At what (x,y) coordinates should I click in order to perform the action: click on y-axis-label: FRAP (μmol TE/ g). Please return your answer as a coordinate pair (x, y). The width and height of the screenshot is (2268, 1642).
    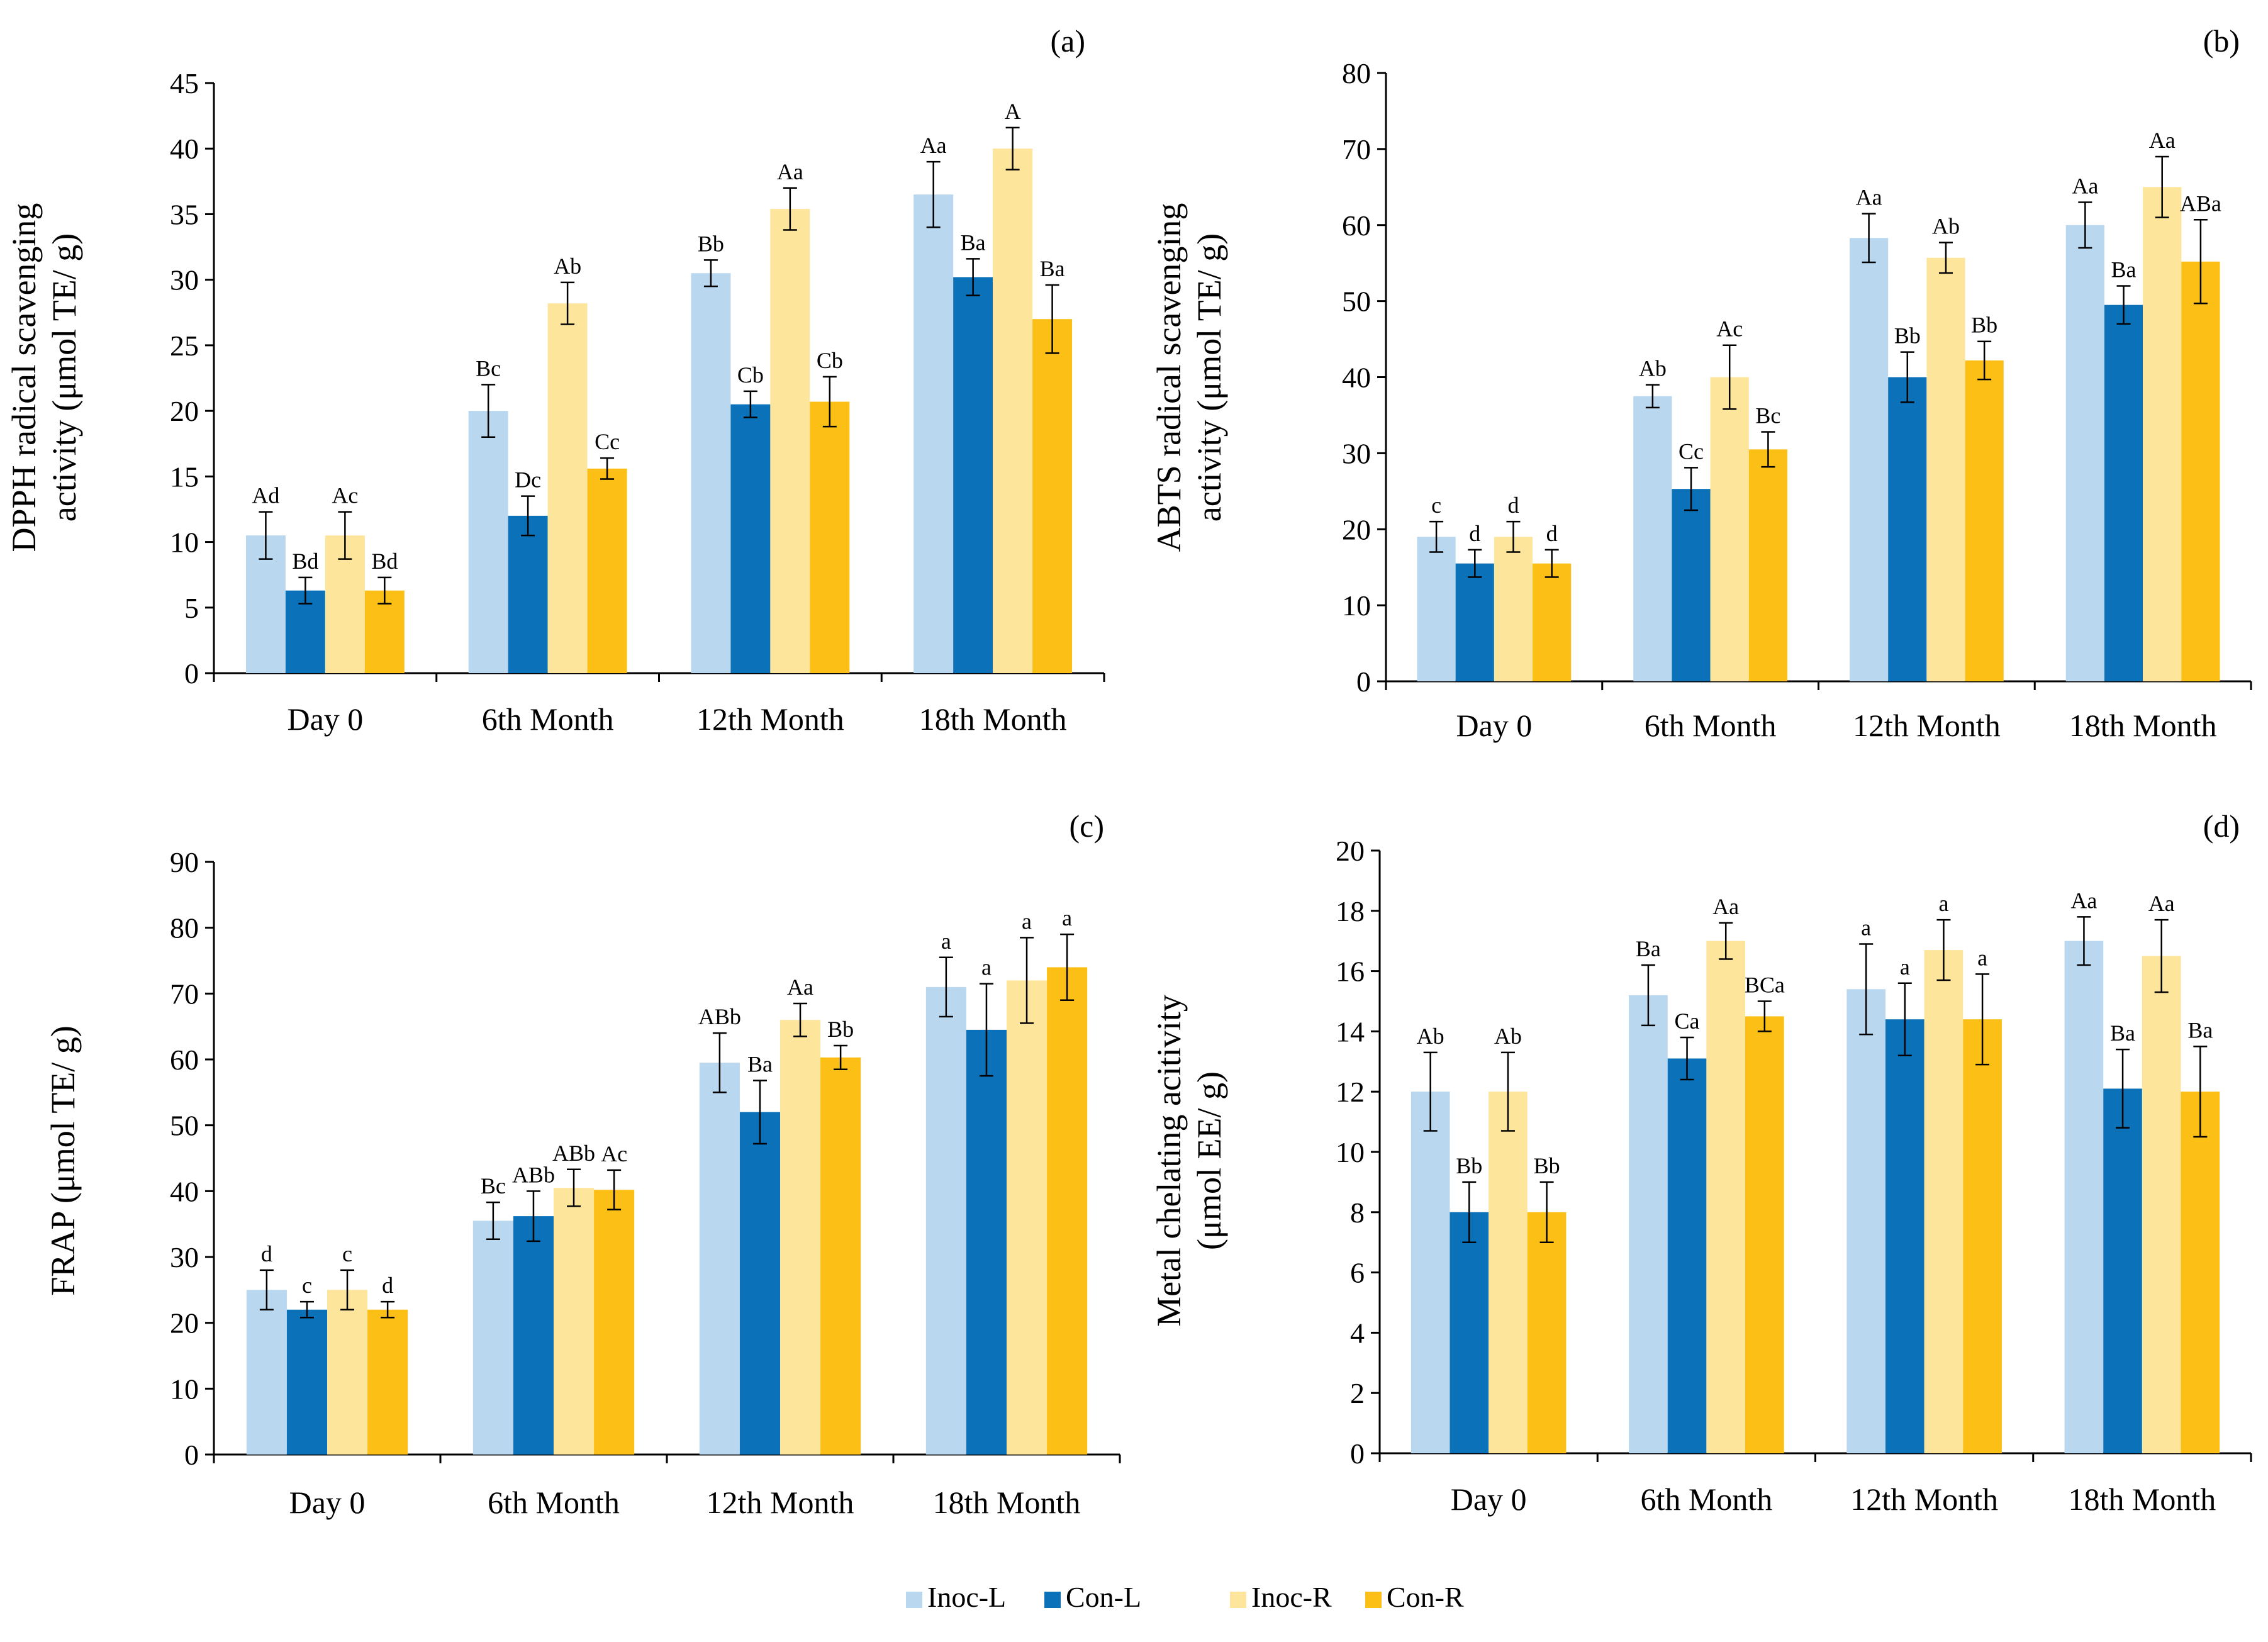
    Looking at the image, I should click on (63, 1160).